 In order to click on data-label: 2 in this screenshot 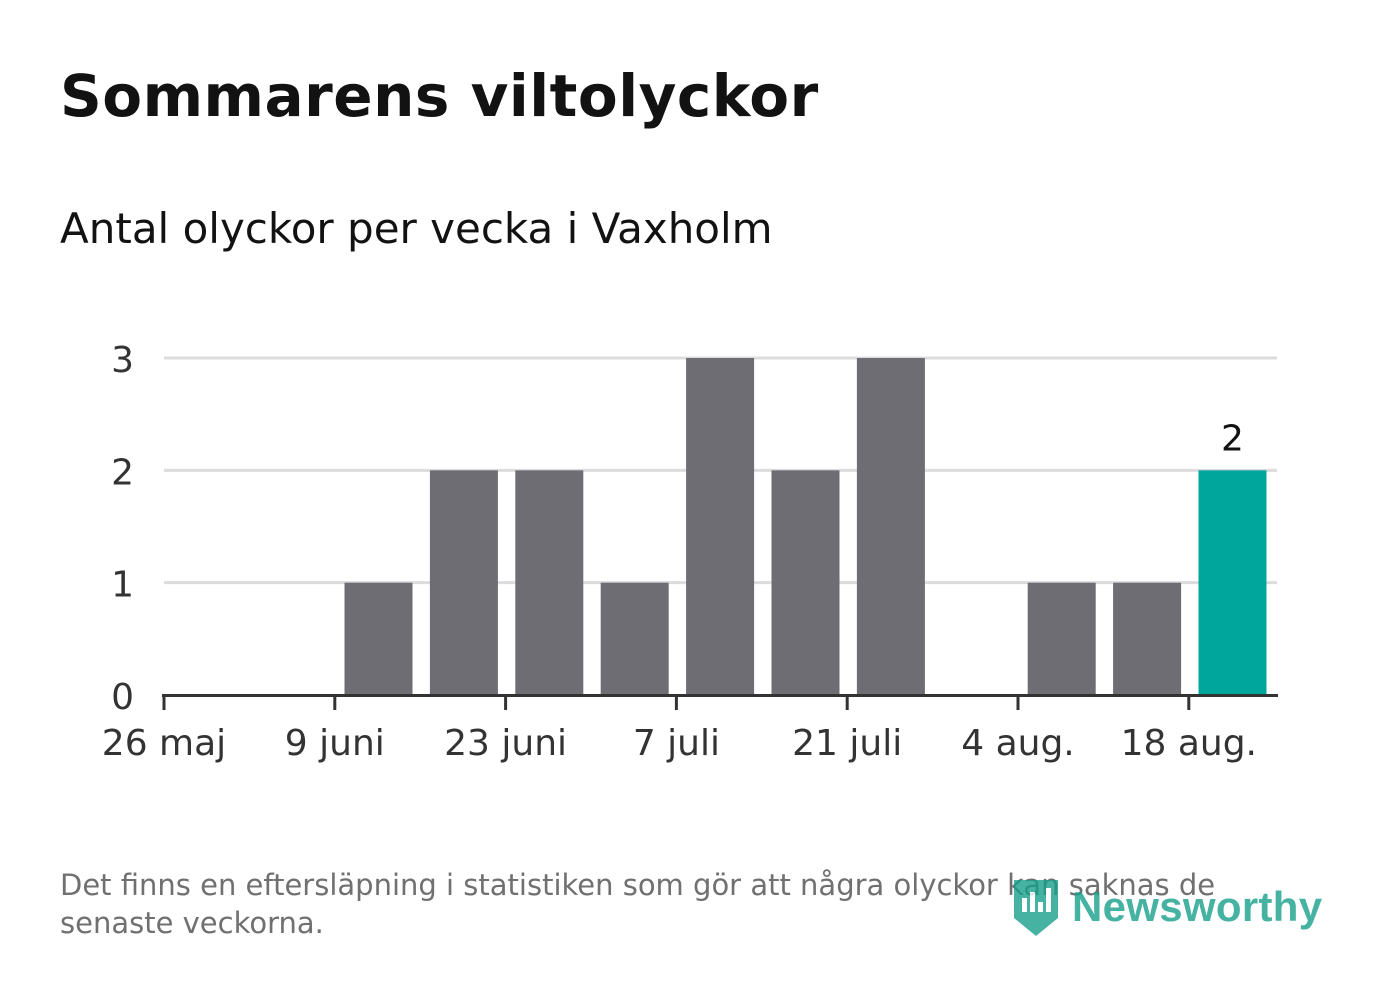, I will do `click(1232, 438)`.